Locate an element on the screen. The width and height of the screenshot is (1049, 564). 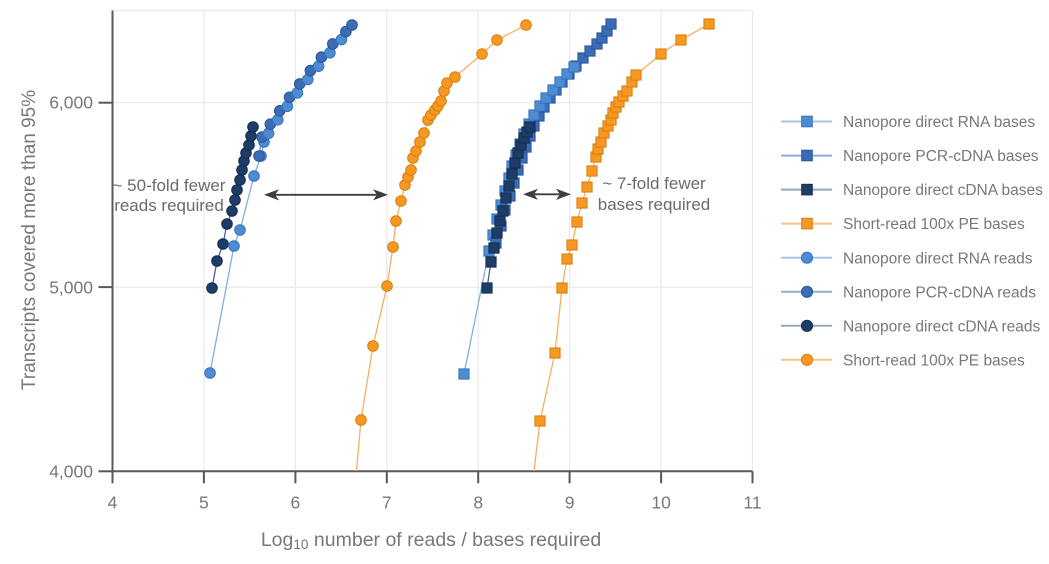
svg-text: 6,000 is located at coordinates (71, 102).